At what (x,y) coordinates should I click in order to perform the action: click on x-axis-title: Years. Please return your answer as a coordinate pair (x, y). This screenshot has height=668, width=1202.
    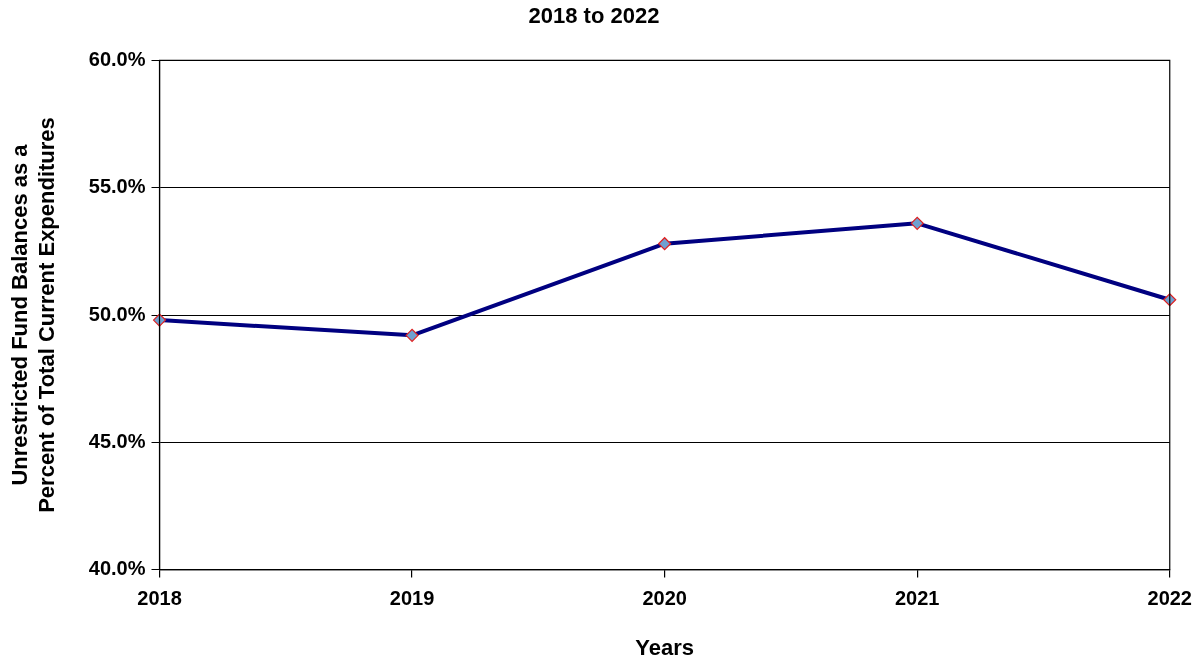
    Looking at the image, I should click on (664, 647).